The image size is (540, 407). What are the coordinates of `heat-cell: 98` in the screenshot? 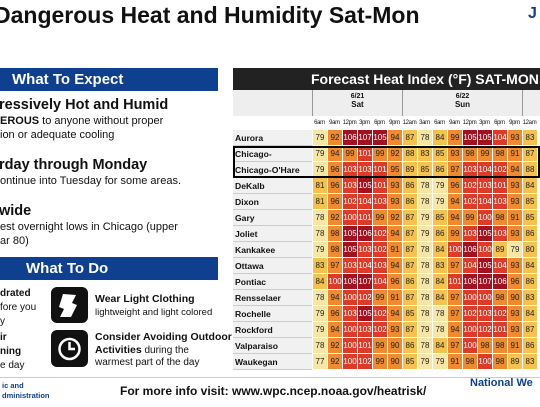 It's located at (469, 154).